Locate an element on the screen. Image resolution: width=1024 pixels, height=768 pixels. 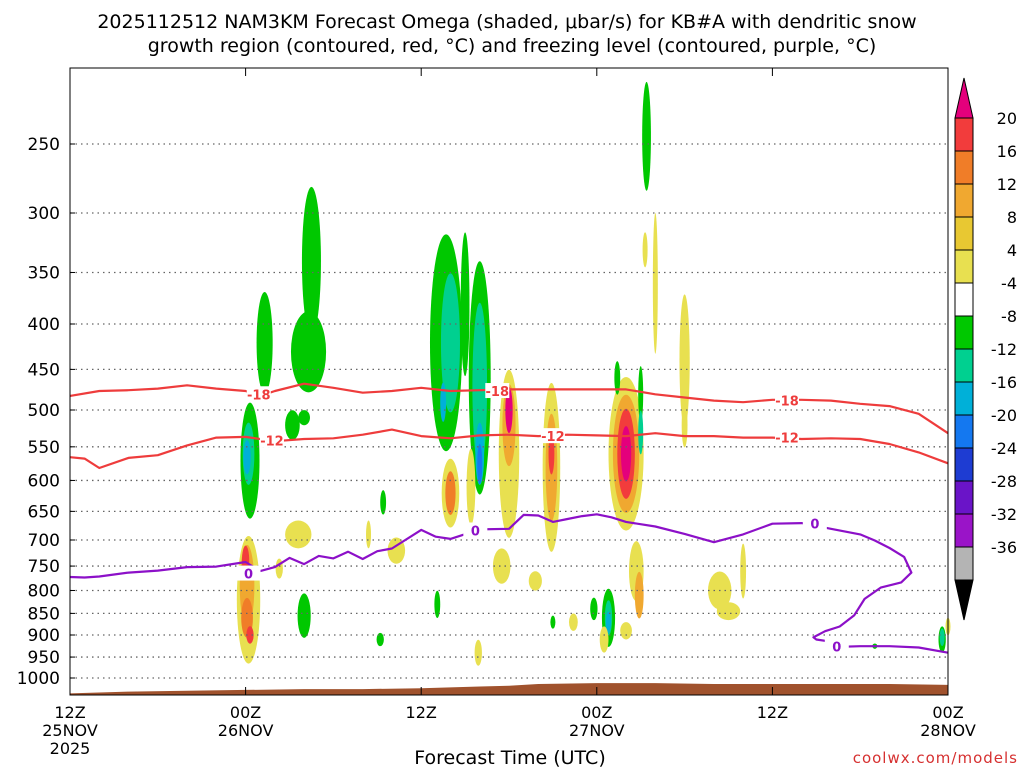
colorbar-label-5: -4 is located at coordinates (1009, 283).